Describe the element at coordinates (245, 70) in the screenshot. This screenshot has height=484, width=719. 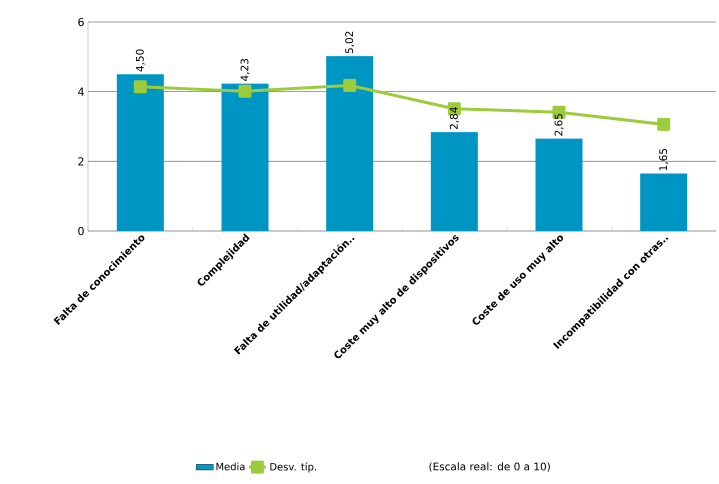
I see `data-label: 4,23` at that location.